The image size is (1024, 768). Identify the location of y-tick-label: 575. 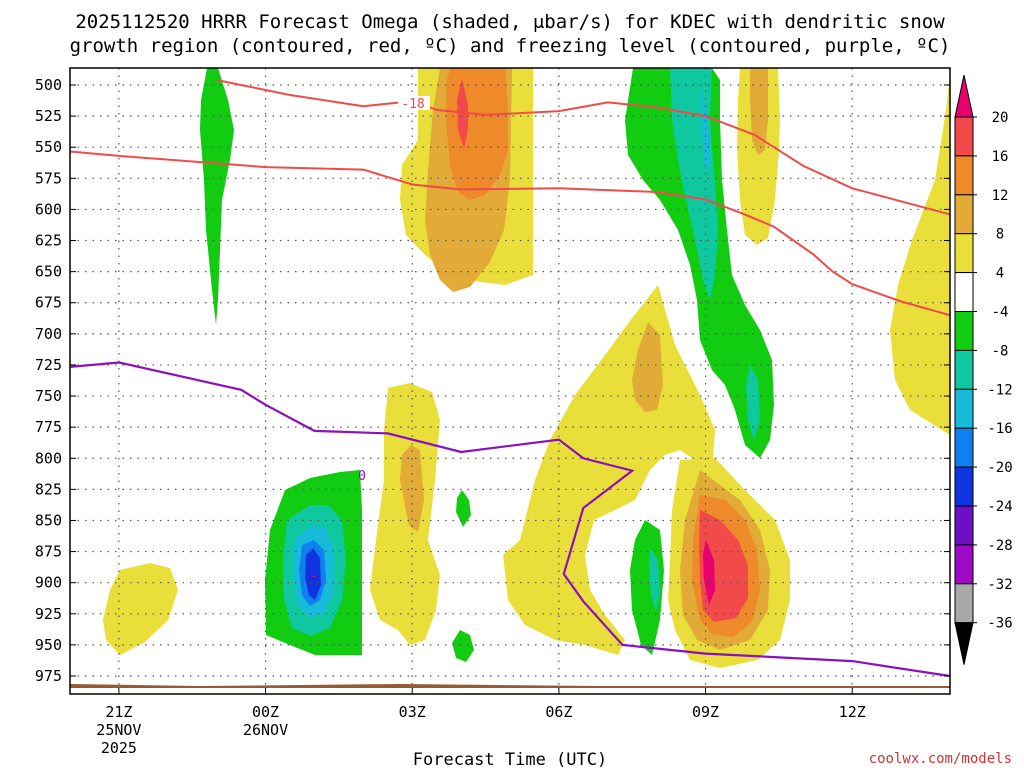
(48, 178).